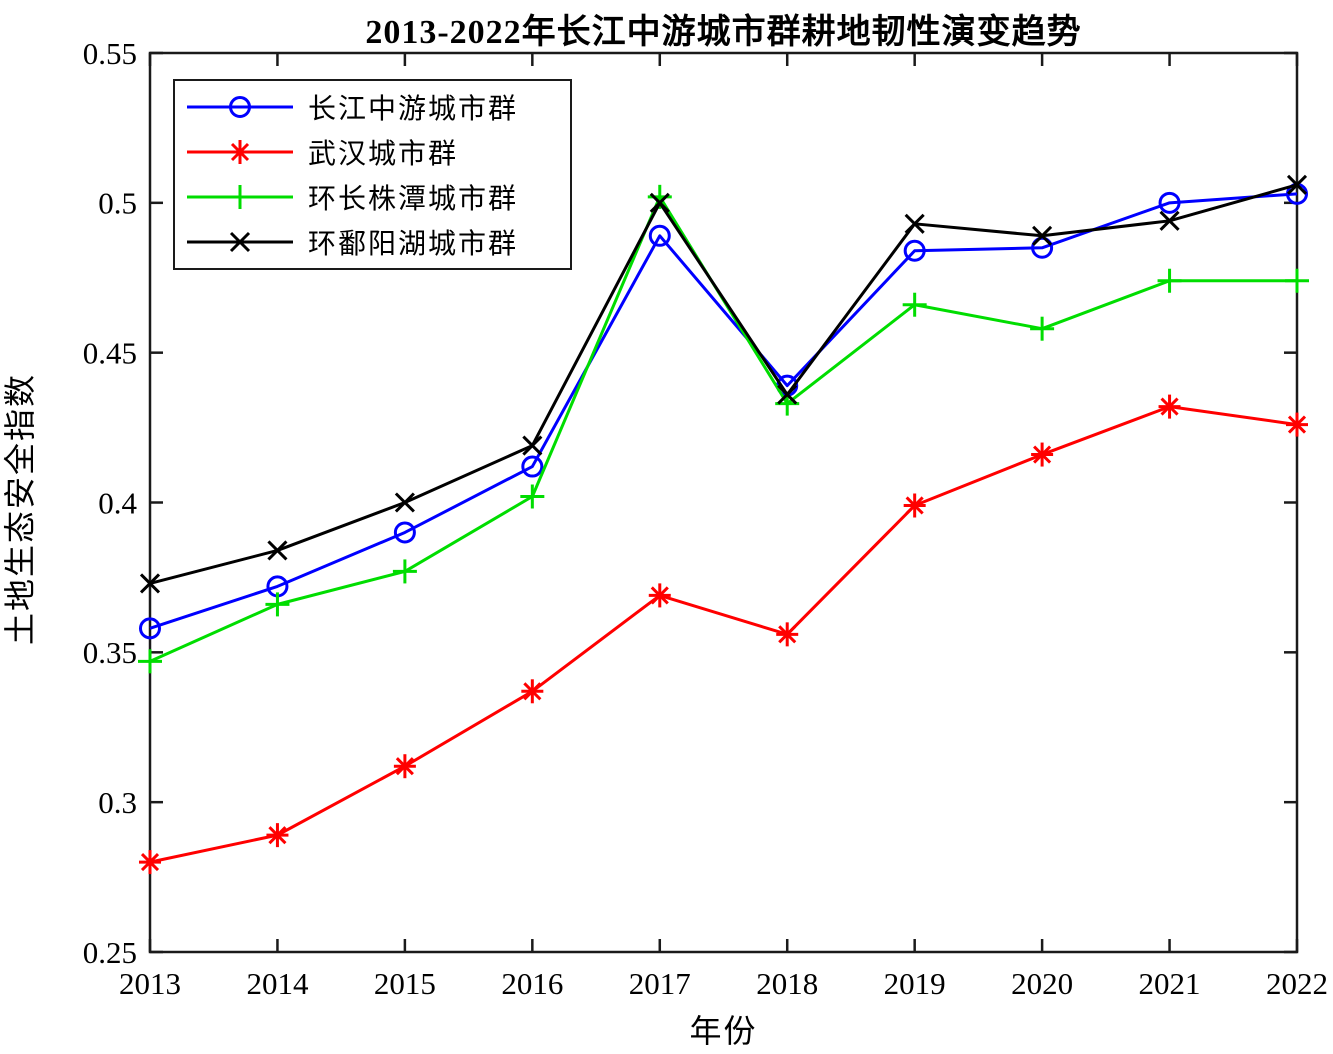 This screenshot has width=1333, height=1054. What do you see at coordinates (110, 652) in the screenshot?
I see `y-tick-label: 0.35` at bounding box center [110, 652].